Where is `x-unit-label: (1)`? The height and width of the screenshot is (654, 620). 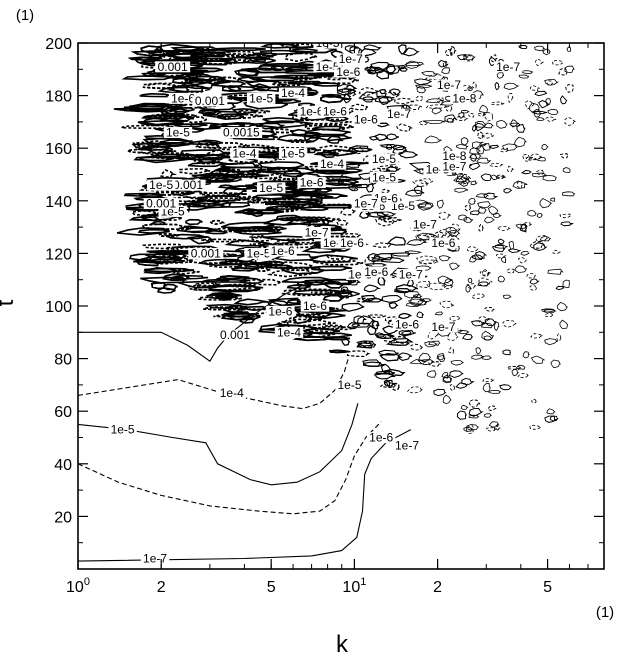
x-unit-label: (1) is located at coordinates (605, 612).